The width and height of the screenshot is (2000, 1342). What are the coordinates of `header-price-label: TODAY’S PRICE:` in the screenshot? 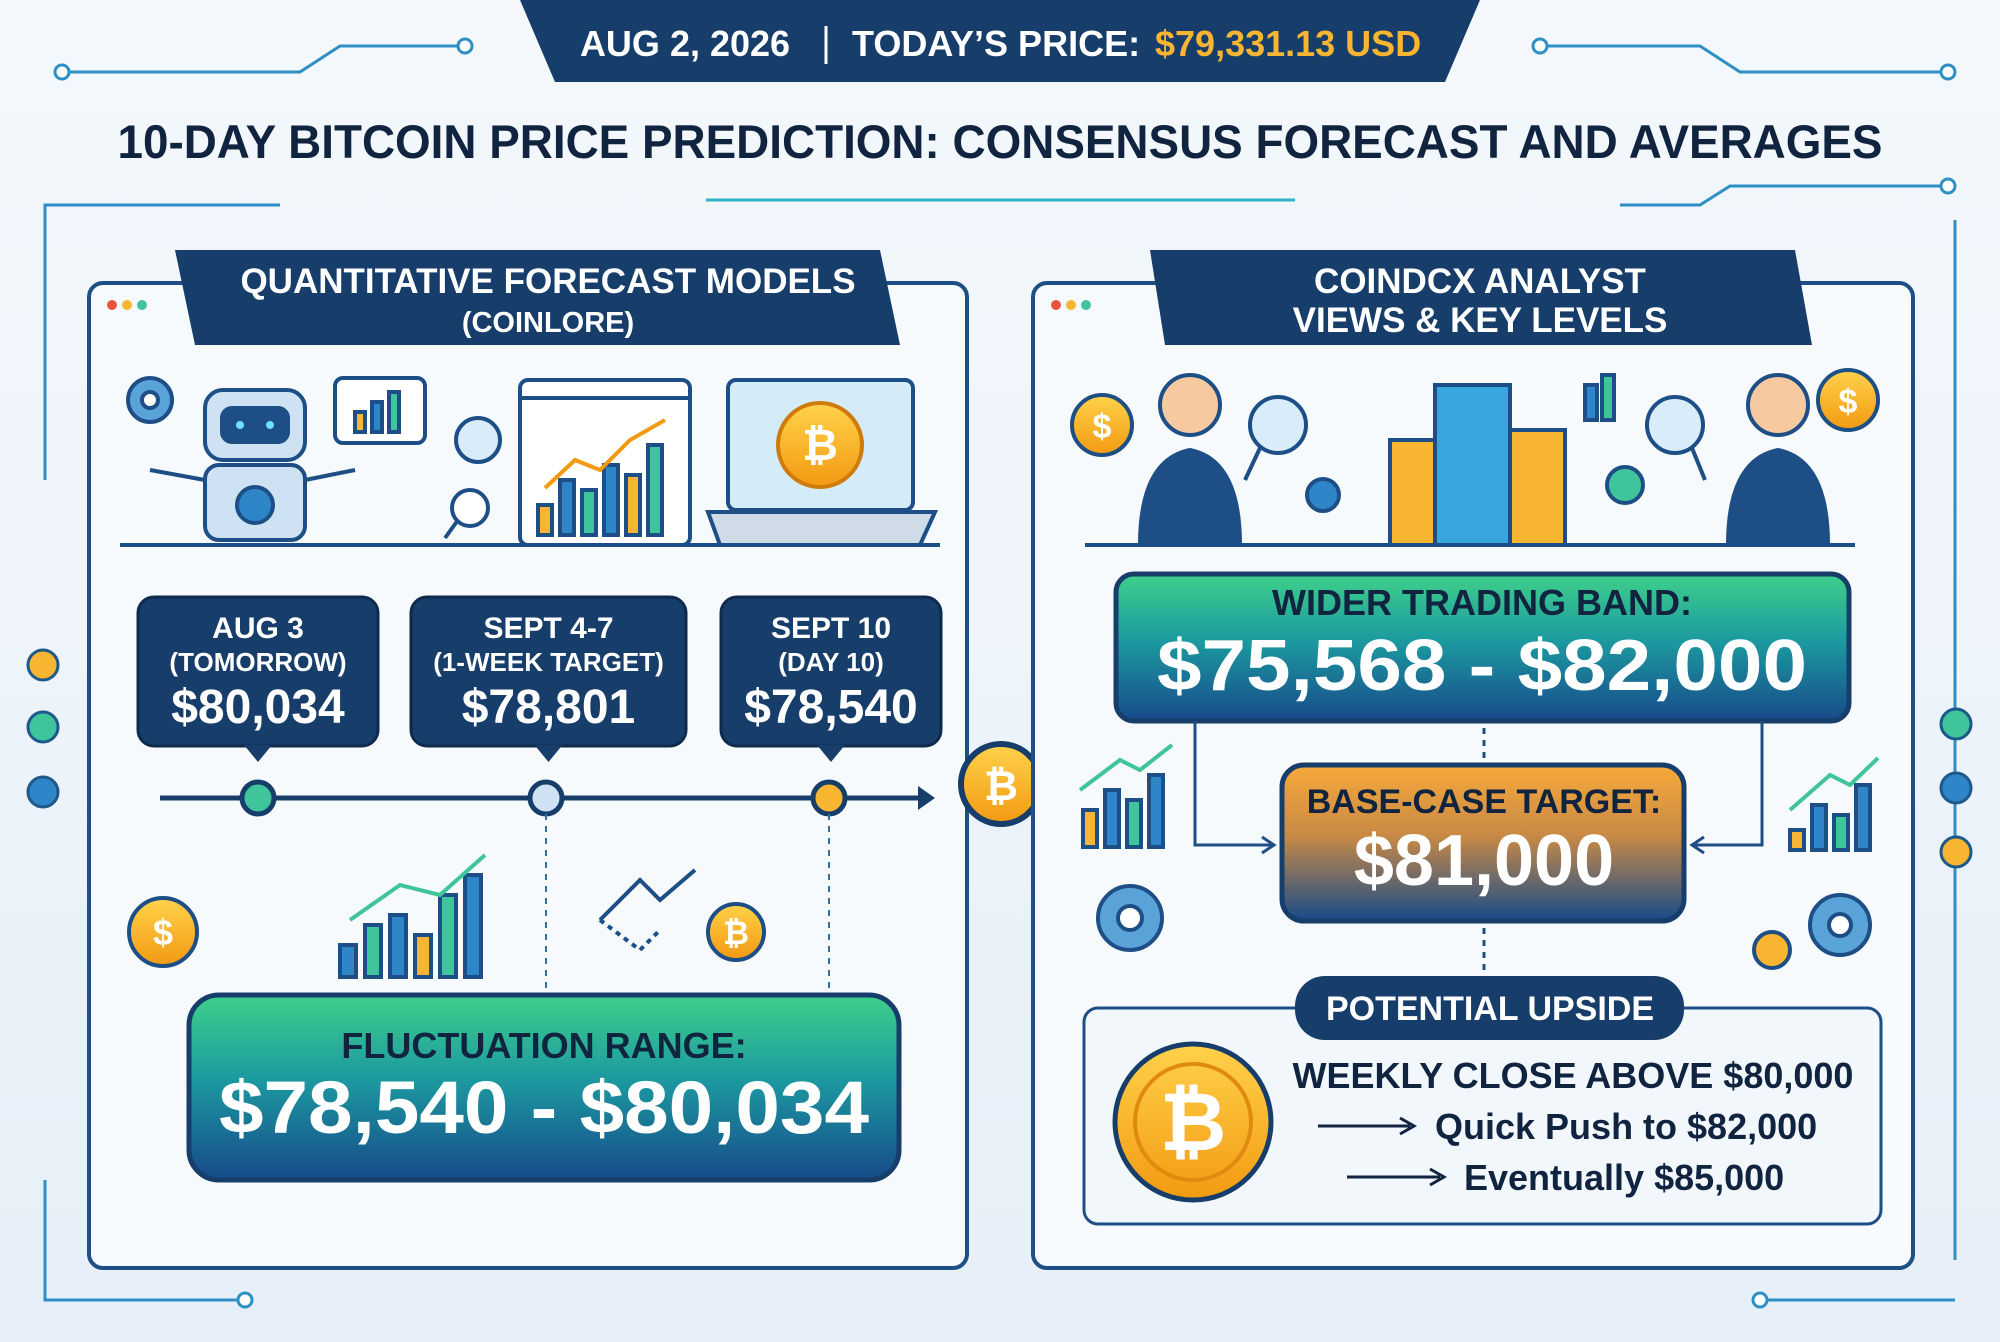 It's located at (996, 43).